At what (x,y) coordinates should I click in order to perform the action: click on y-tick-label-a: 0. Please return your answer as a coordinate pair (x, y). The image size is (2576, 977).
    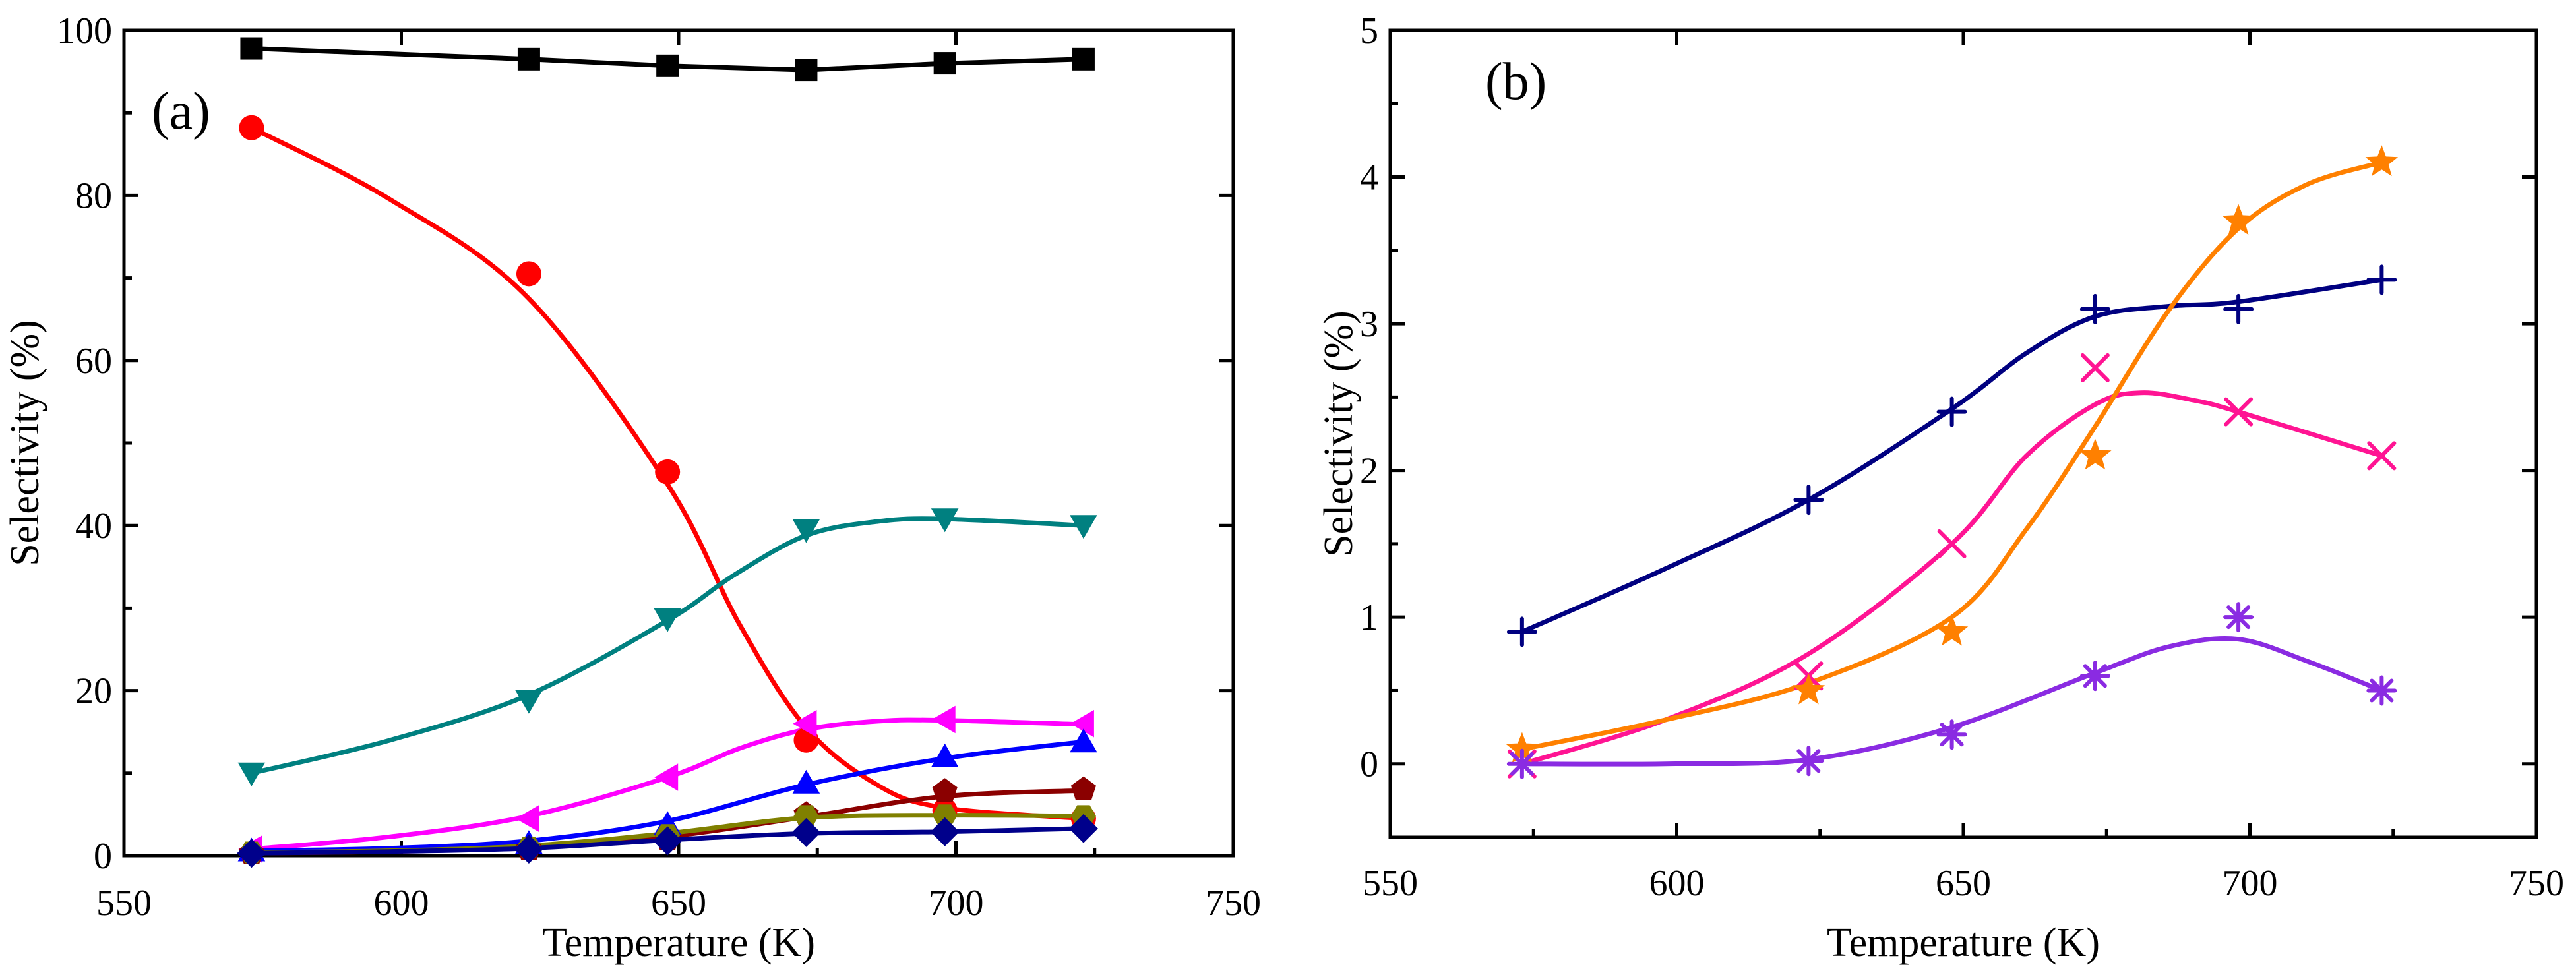
    Looking at the image, I should click on (103, 856).